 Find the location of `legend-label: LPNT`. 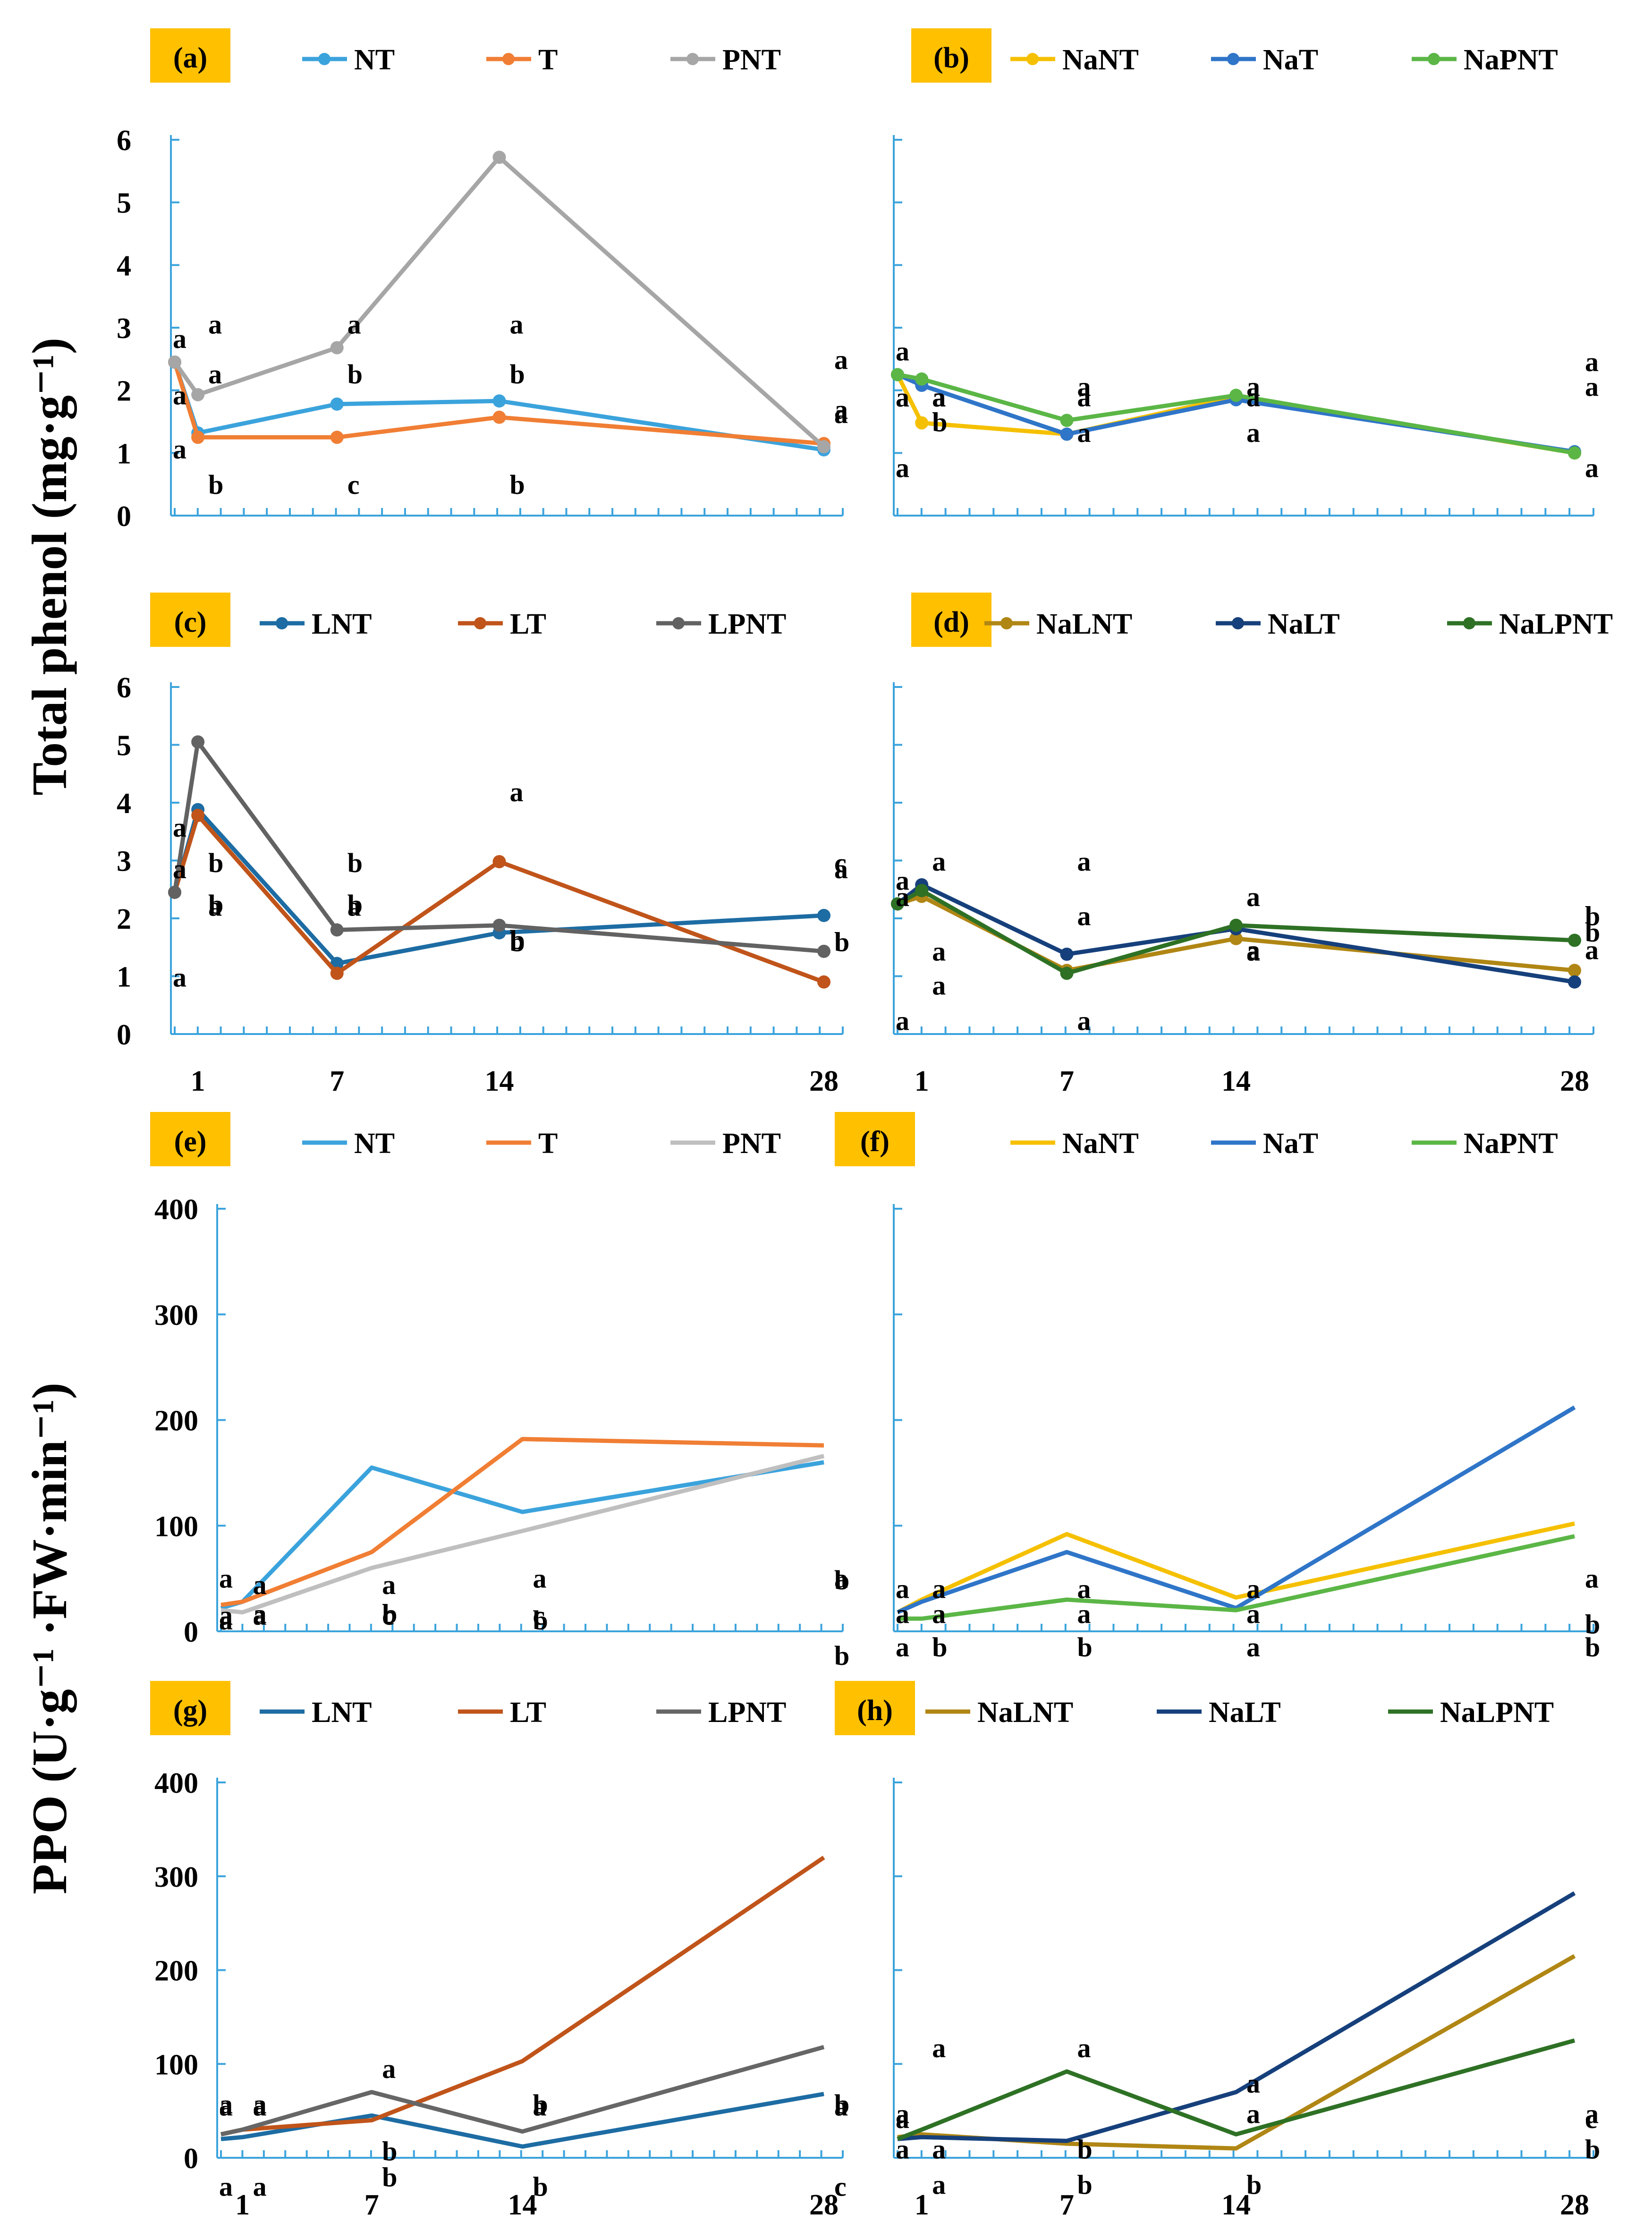

legend-label: LPNT is located at coordinates (747, 1712).